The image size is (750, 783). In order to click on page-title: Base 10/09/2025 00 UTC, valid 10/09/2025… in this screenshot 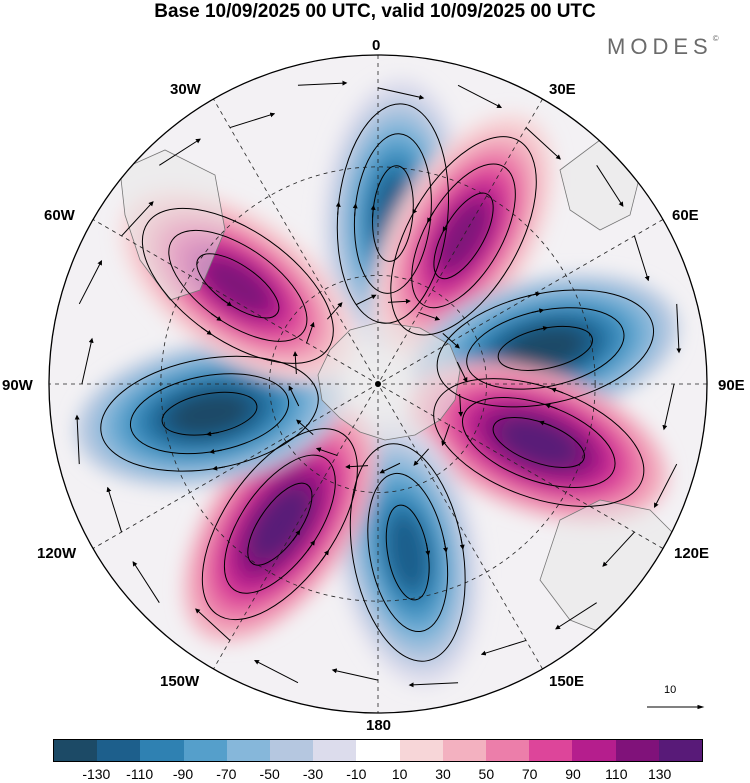, I will do `click(375, 11)`.